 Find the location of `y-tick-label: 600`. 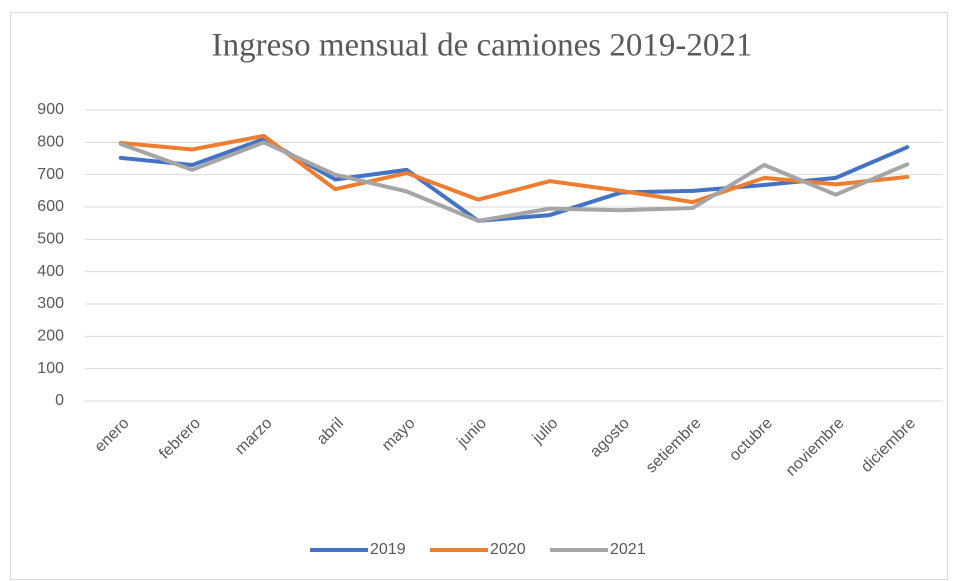

y-tick-label: 600 is located at coordinates (50, 206).